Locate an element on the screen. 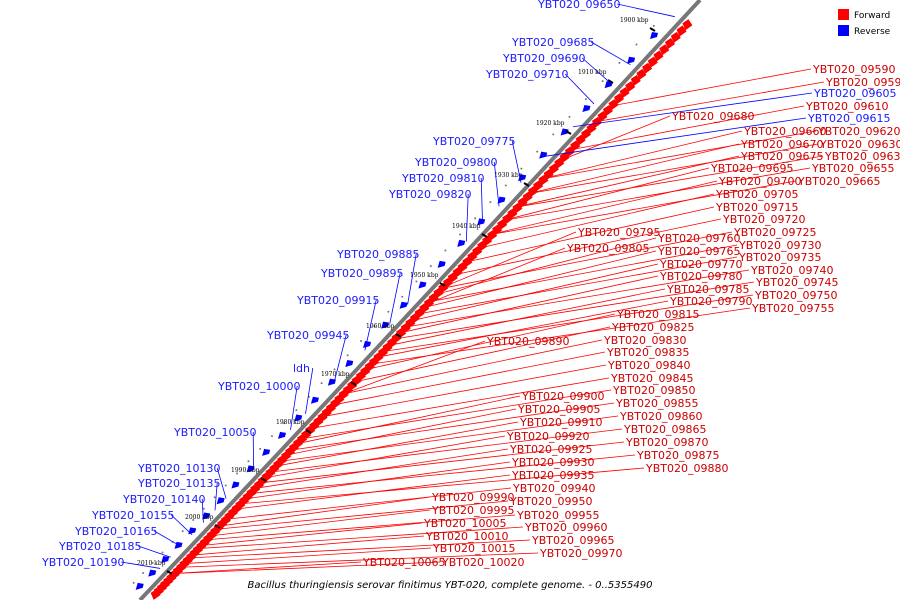  forward-gene-label: YBT020_10010 is located at coordinates (466, 536).